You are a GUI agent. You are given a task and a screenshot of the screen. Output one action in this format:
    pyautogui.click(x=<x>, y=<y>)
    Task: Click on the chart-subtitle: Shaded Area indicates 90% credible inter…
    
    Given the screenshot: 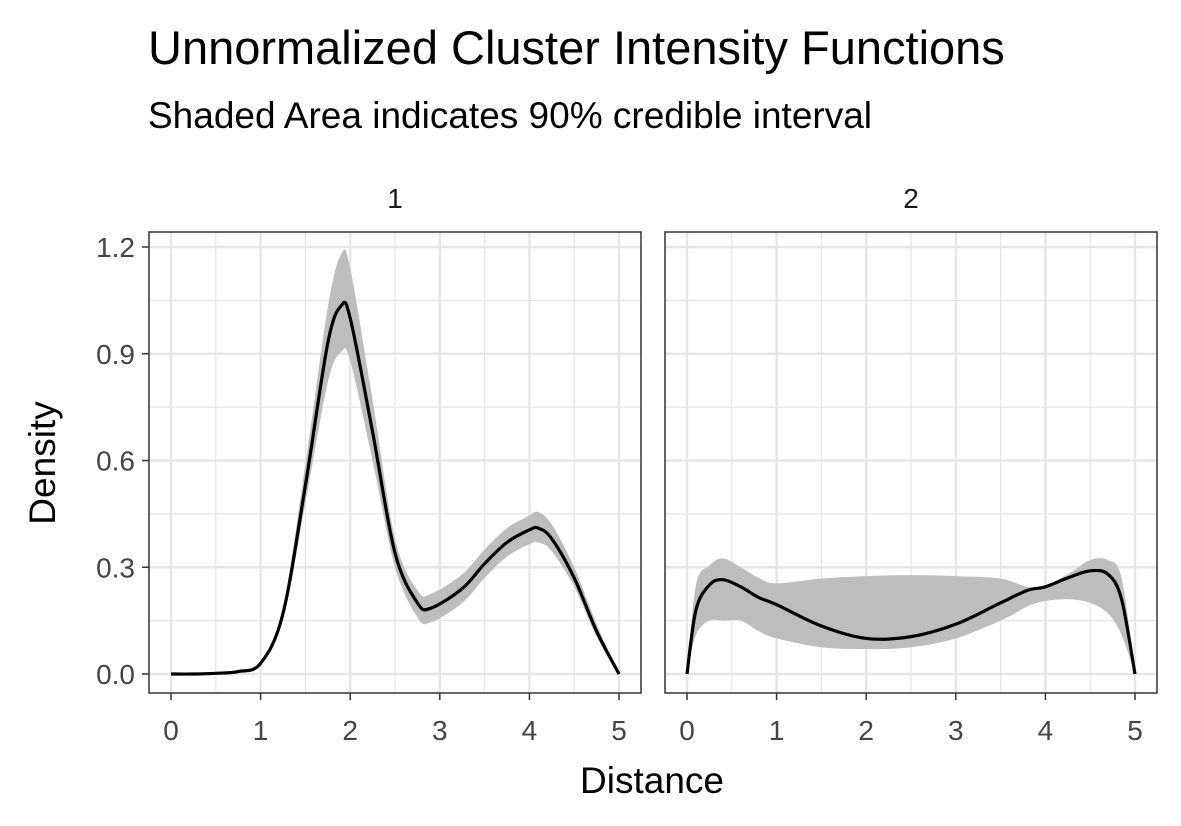 What is the action you would take?
    pyautogui.click(x=510, y=115)
    